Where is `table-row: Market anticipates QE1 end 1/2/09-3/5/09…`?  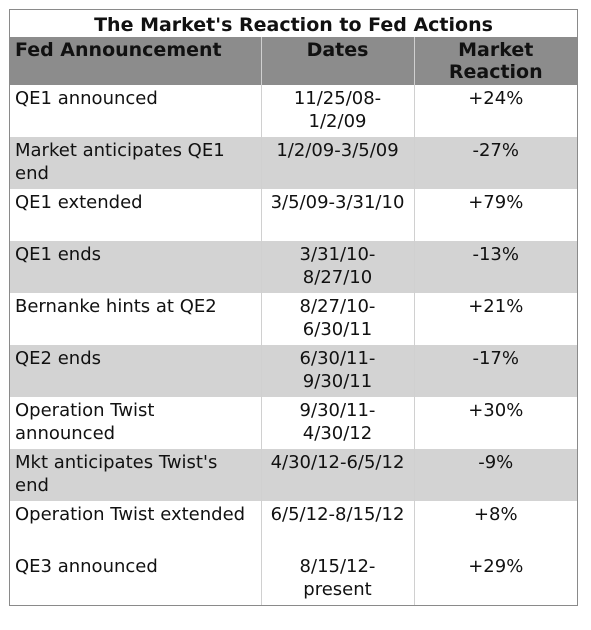 table-row: Market anticipates QE1 end 1/2/09-3/5/09… is located at coordinates (293, 163).